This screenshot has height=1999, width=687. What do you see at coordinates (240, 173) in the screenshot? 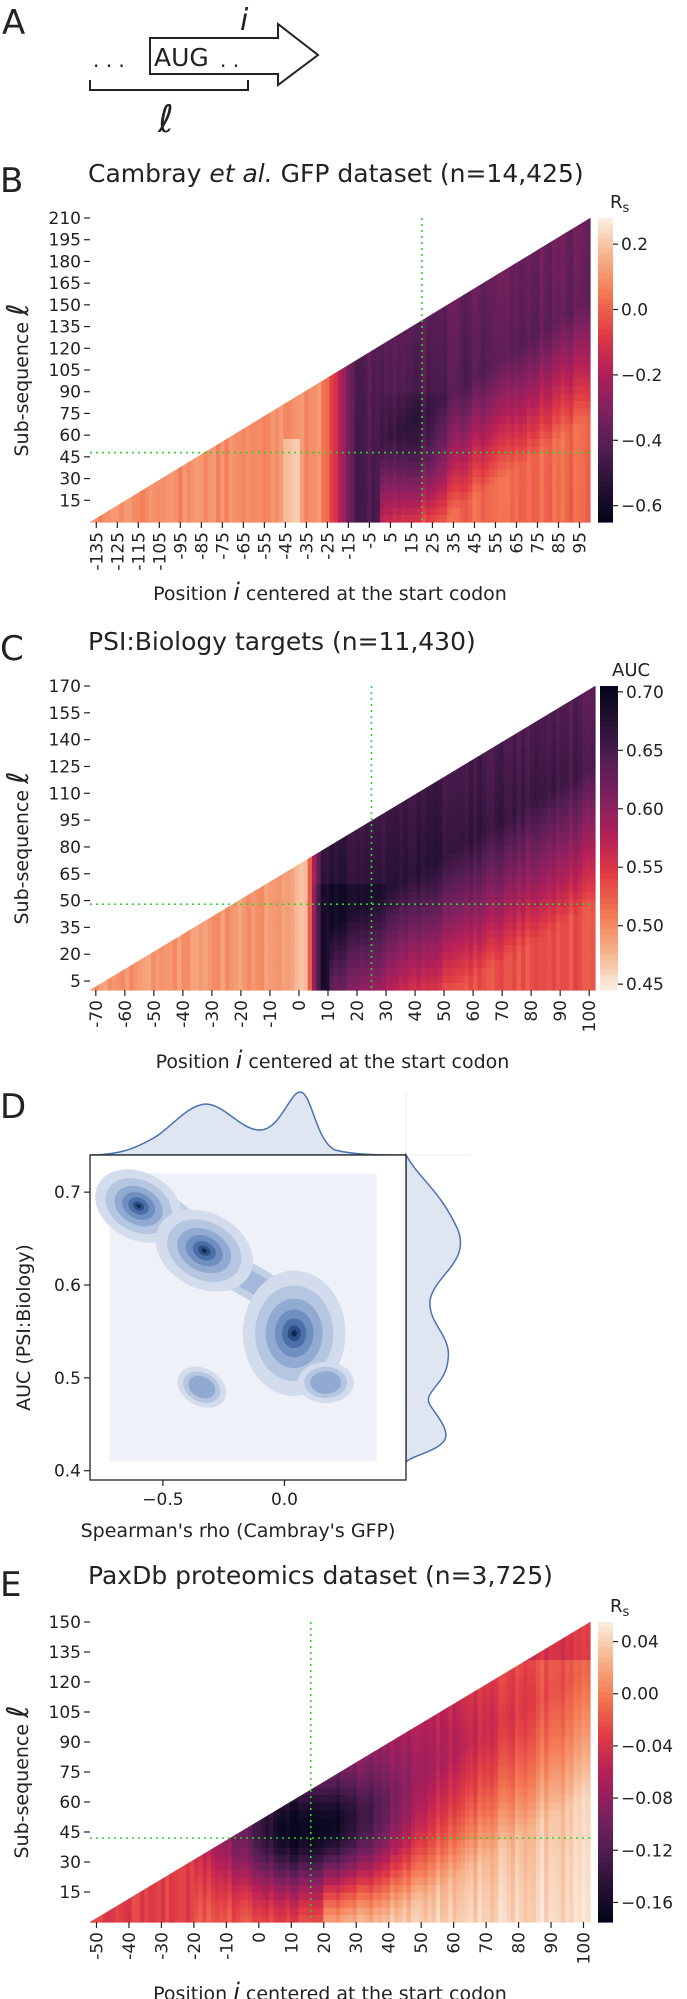
I see `chart-title-italic: et al.` at bounding box center [240, 173].